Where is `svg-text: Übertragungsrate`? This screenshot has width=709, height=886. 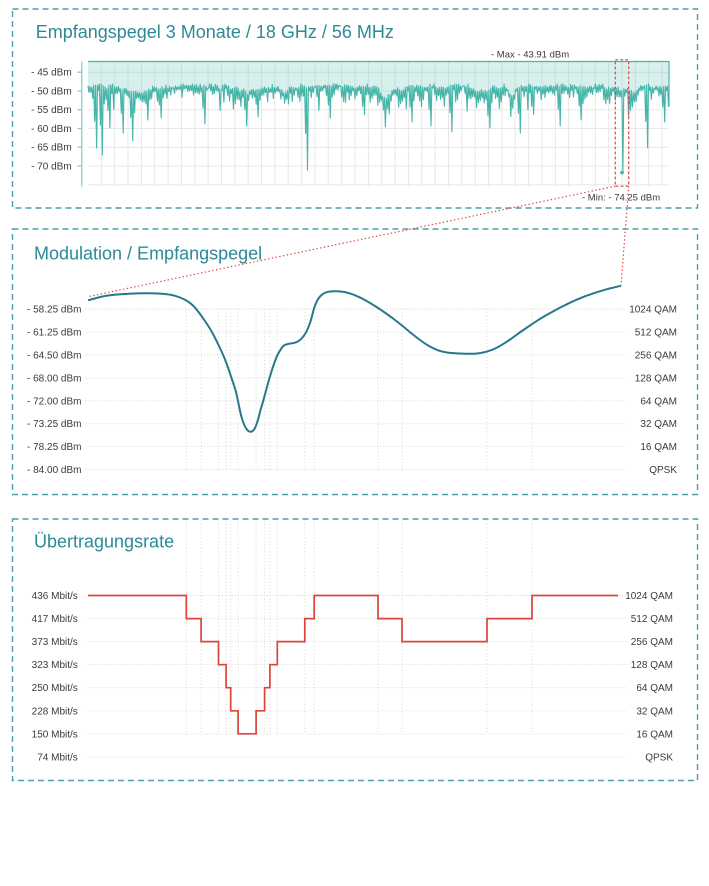 svg-text: Übertragungsrate is located at coordinates (104, 542).